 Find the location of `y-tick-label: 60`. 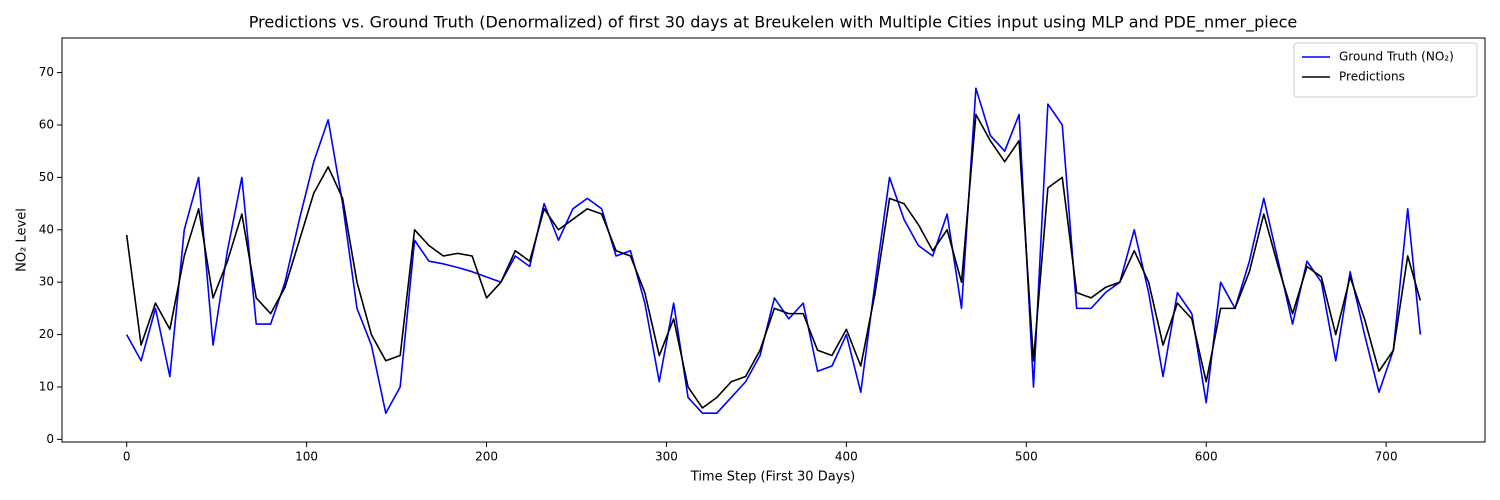

y-tick-label: 60 is located at coordinates (46, 124).